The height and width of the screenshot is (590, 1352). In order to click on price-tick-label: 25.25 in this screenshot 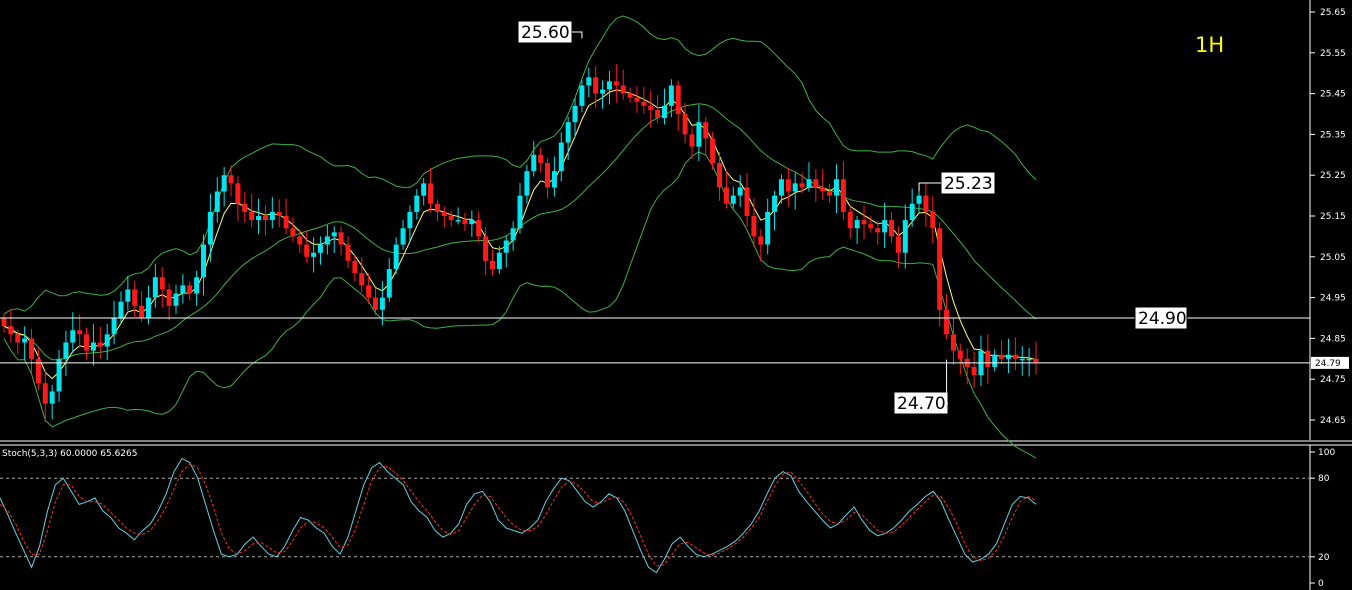, I will do `click(1333, 176)`.